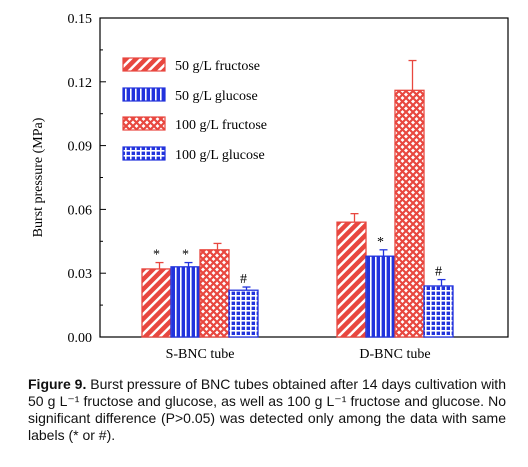  I want to click on legend-label: 50 g/L glucose, so click(216, 96).